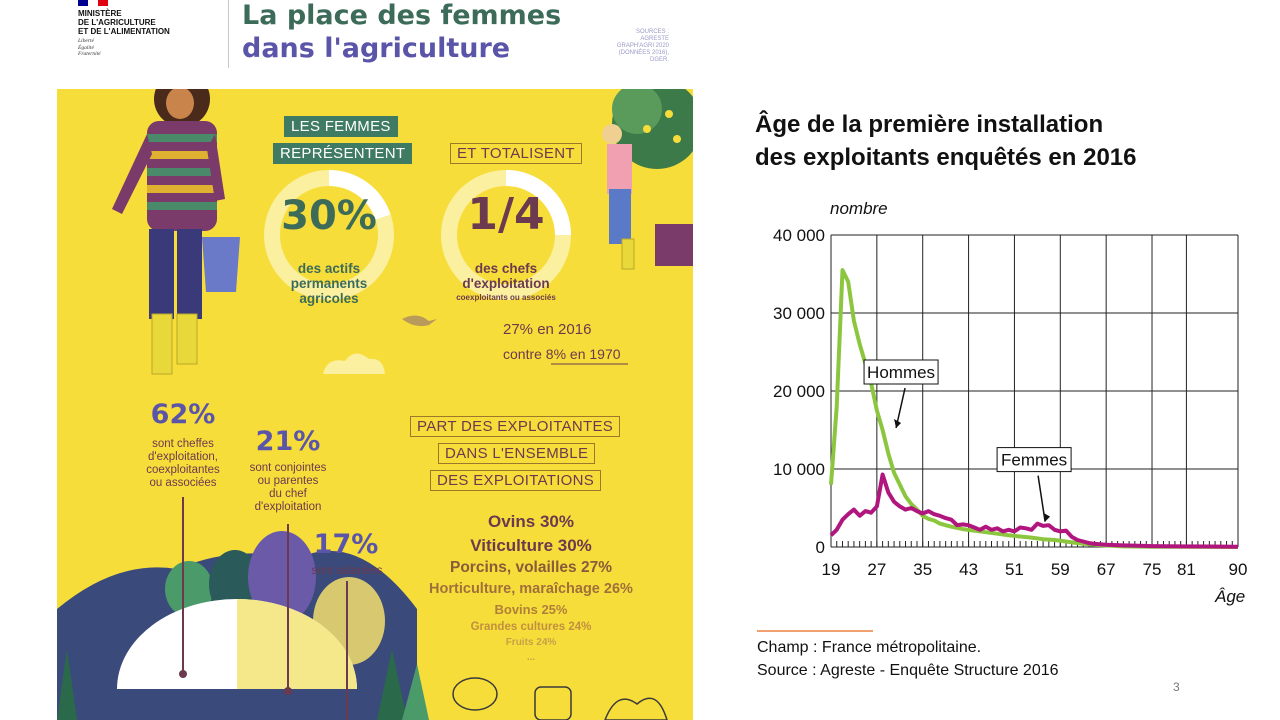  Describe the element at coordinates (89, 54) in the screenshot. I see `motto-line: Fraternité` at that location.